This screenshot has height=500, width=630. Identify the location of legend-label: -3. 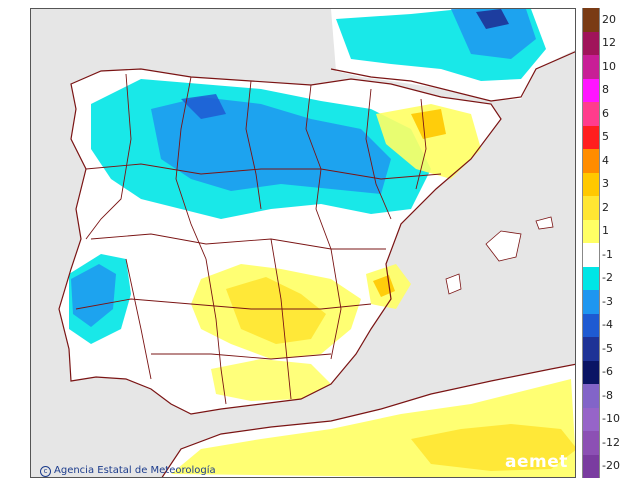
(607, 301).